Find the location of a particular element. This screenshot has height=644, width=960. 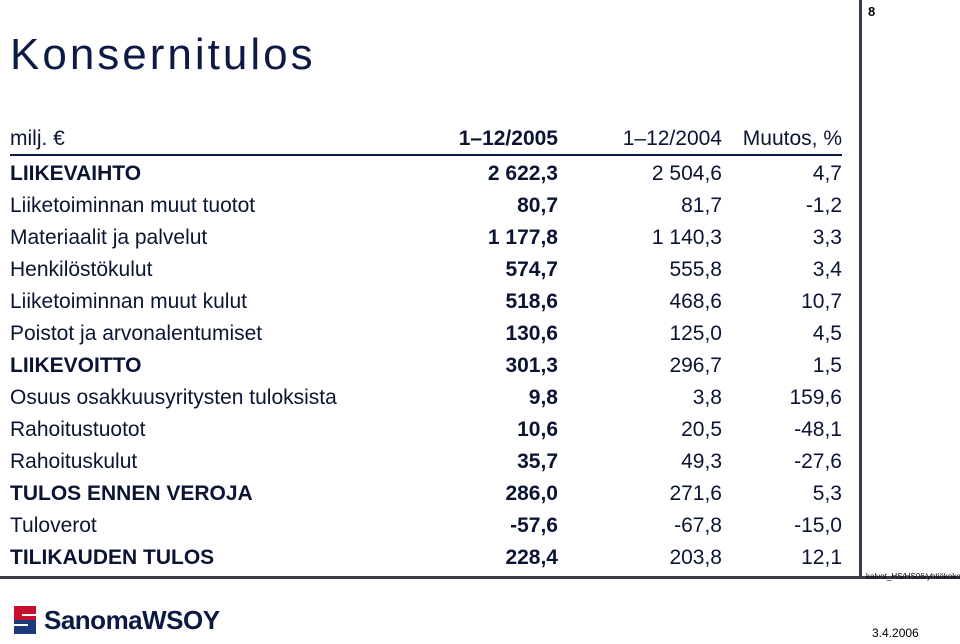

vertical-divider is located at coordinates (860, 289).